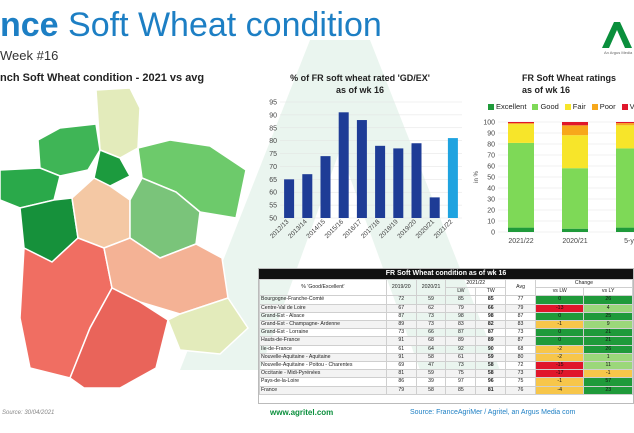 The image size is (634, 433). Describe the element at coordinates (491, 316) in the screenshot. I see `cell-tw: 98` at that location.